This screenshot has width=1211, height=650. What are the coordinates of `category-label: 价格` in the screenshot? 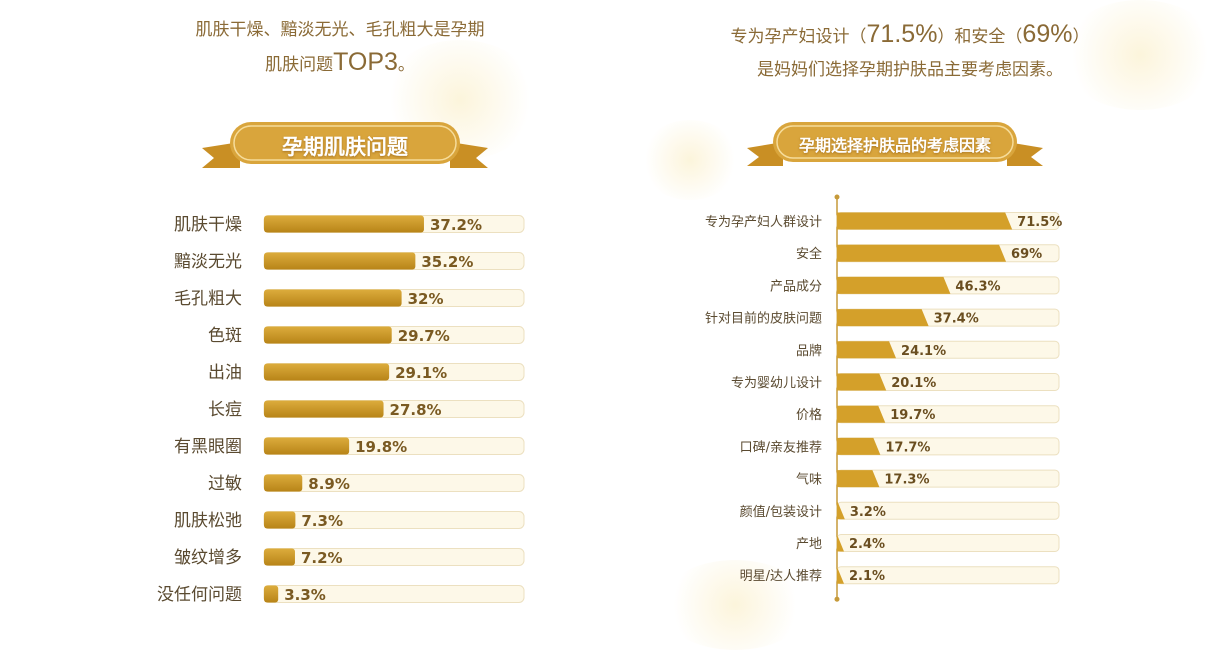 It's located at (809, 415).